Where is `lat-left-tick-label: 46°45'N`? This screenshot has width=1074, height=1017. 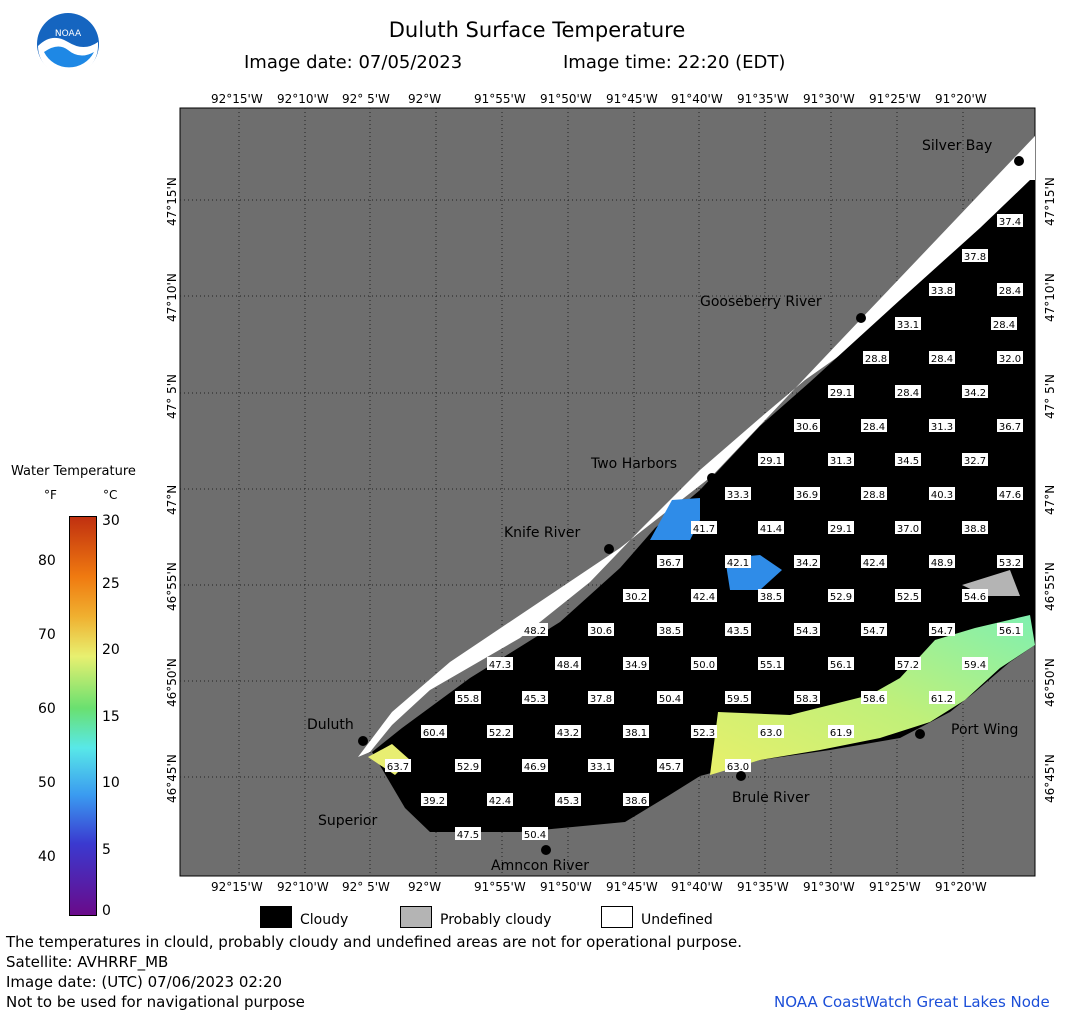
lat-left-tick-label: 46°45'N is located at coordinates (172, 778).